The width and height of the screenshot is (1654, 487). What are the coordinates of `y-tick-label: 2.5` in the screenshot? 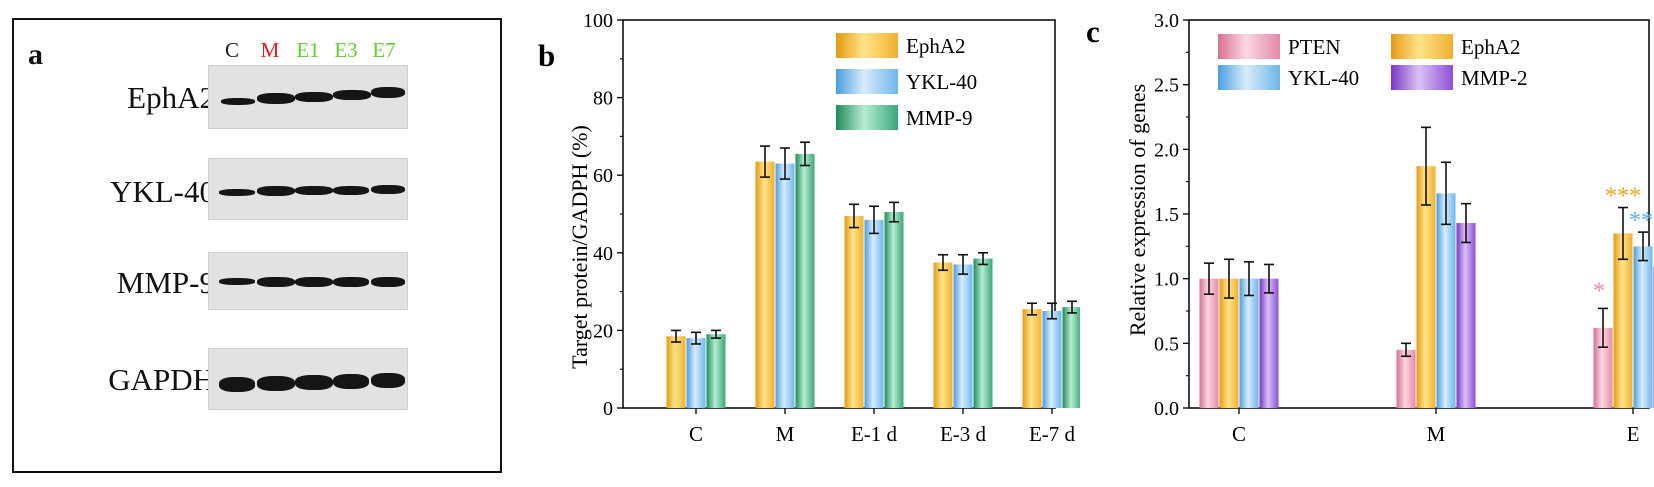 It's located at (1166, 86).